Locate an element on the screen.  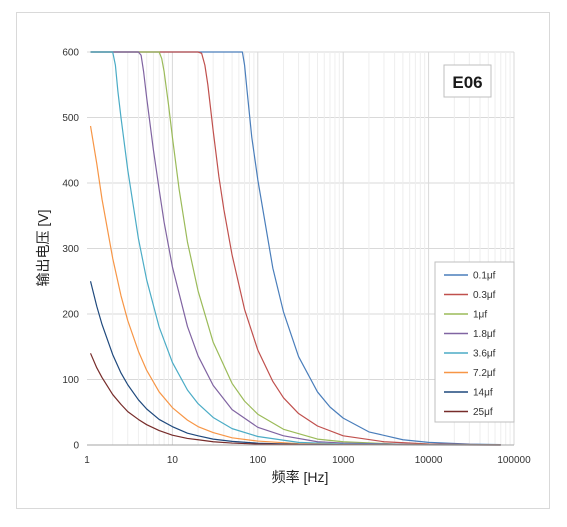
y-tick-label: 500 is located at coordinates (70, 118).